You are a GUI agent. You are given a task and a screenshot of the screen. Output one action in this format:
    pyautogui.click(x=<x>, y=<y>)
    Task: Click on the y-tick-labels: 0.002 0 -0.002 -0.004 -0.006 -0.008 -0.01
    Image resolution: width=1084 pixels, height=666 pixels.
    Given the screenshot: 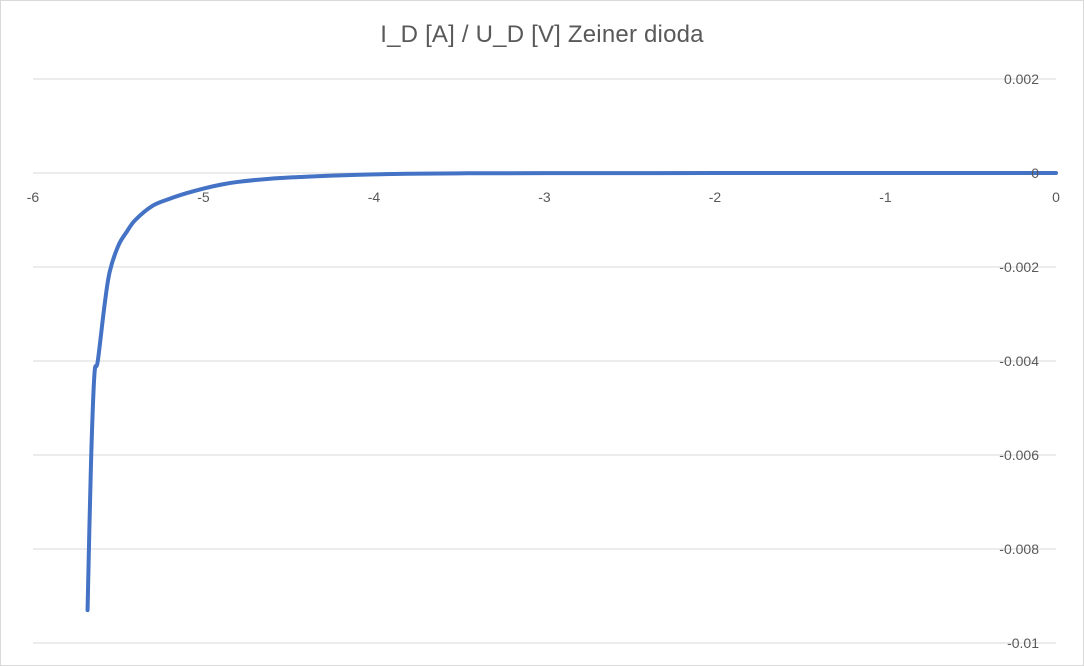 What is the action you would take?
    pyautogui.click(x=1019, y=361)
    